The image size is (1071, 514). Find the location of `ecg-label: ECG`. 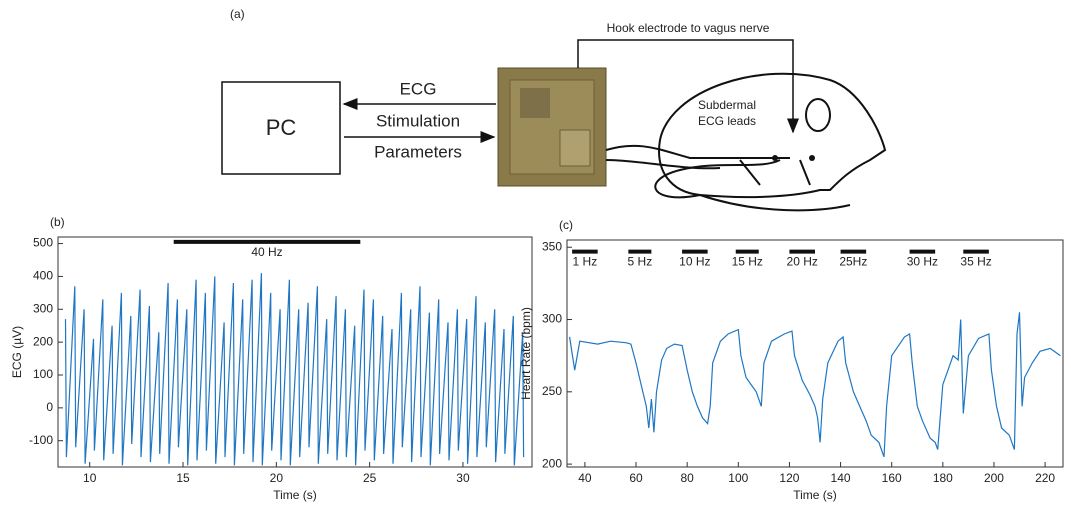

ecg-label: ECG is located at coordinates (418, 88).